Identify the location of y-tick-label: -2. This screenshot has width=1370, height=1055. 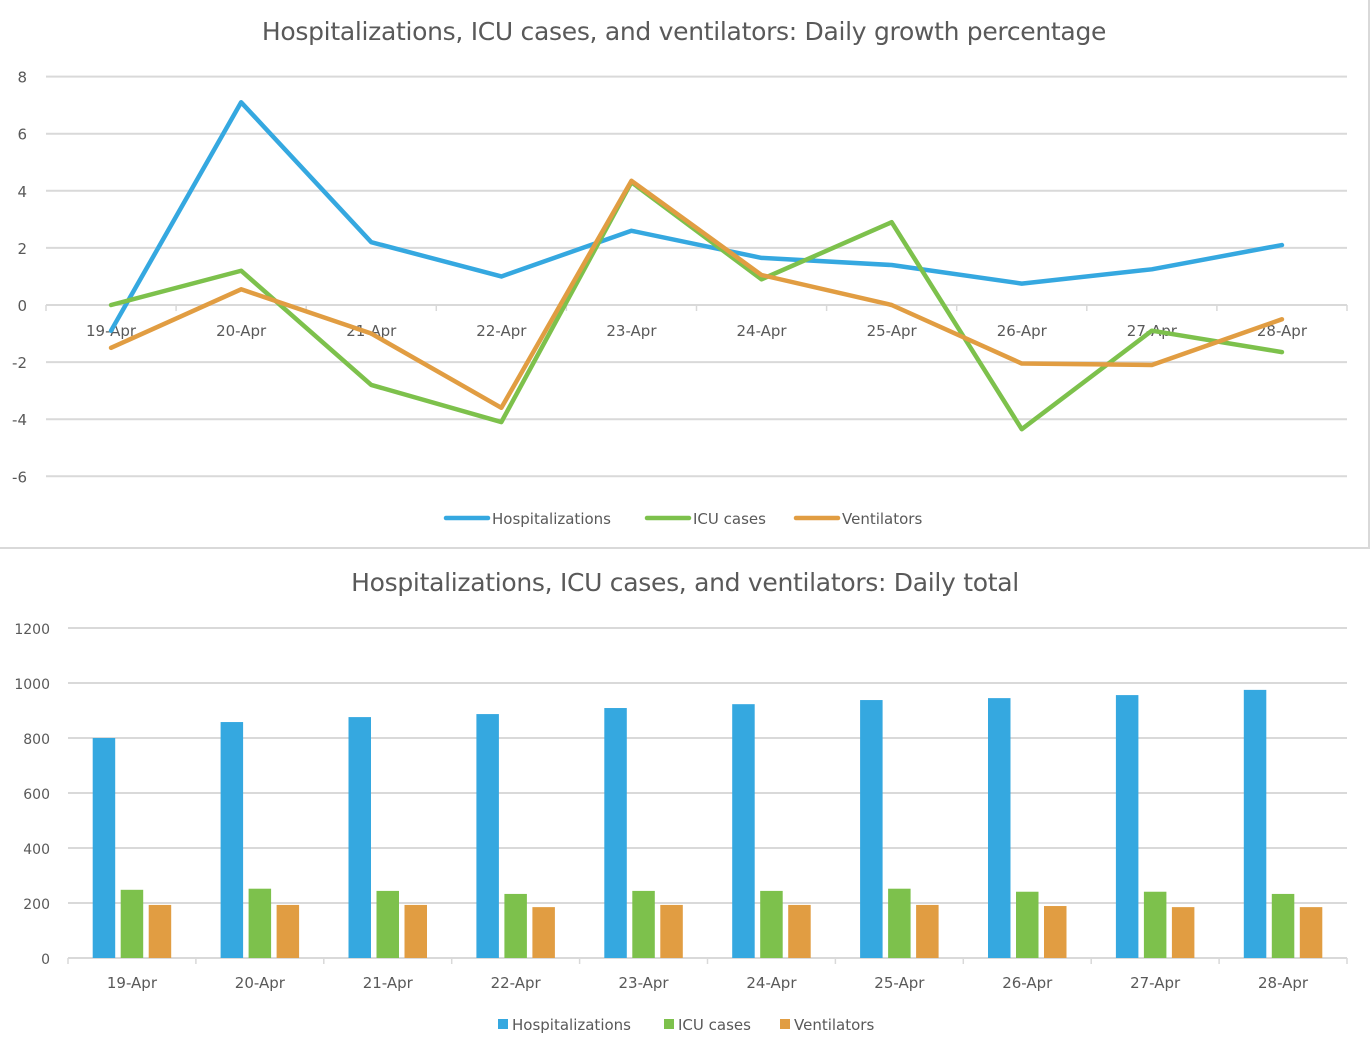
(19, 363).